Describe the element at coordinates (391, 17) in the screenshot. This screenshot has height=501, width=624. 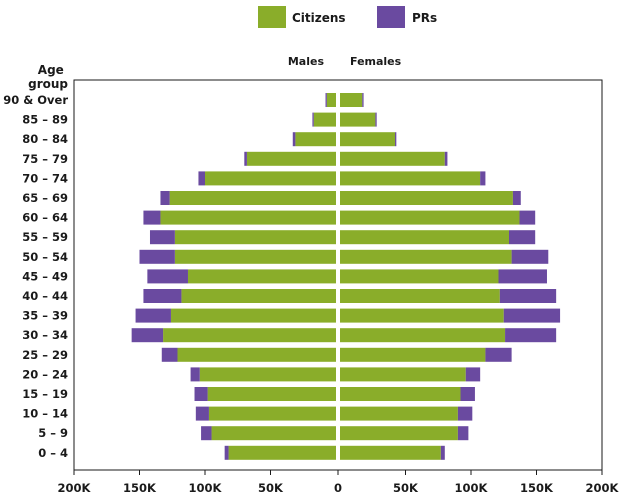
I see `legend-swatch-prs` at that location.